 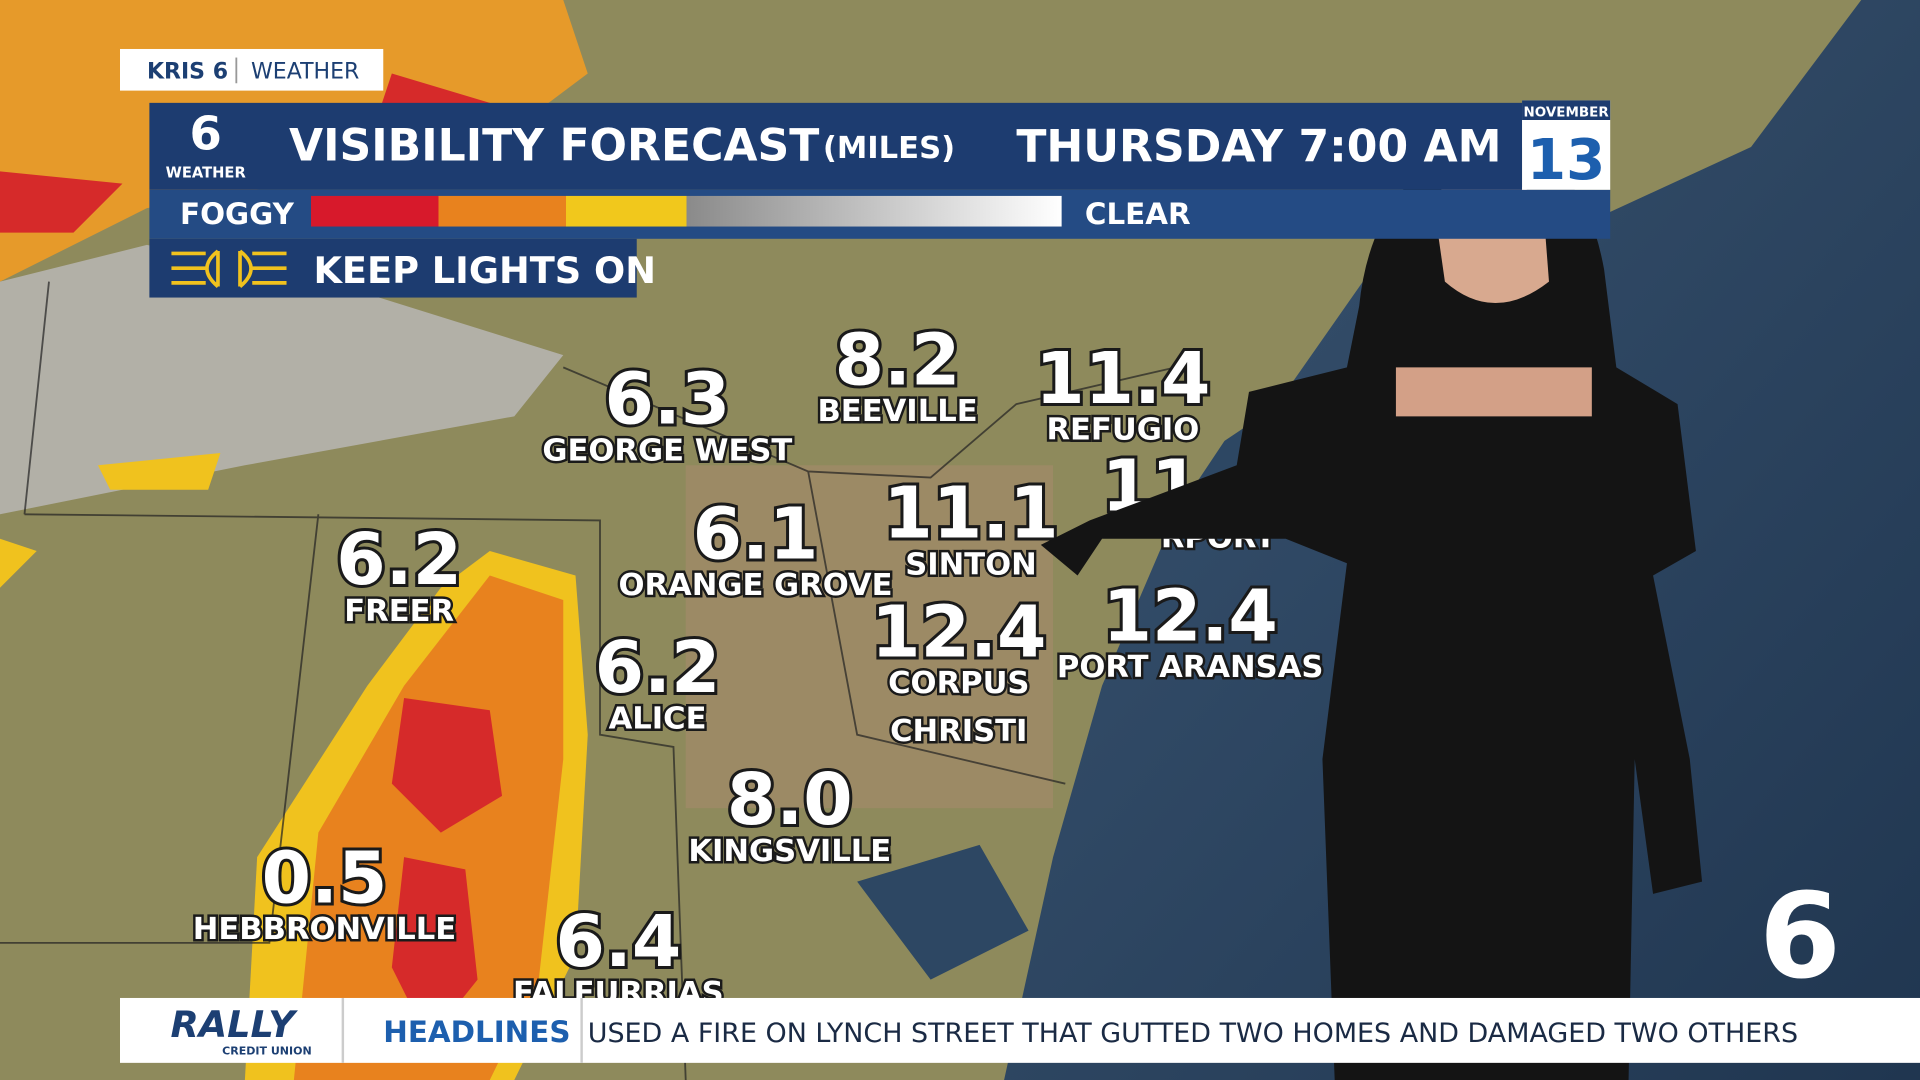 What do you see at coordinates (324, 929) in the screenshot?
I see `city-name: HEBBRONVILLE` at bounding box center [324, 929].